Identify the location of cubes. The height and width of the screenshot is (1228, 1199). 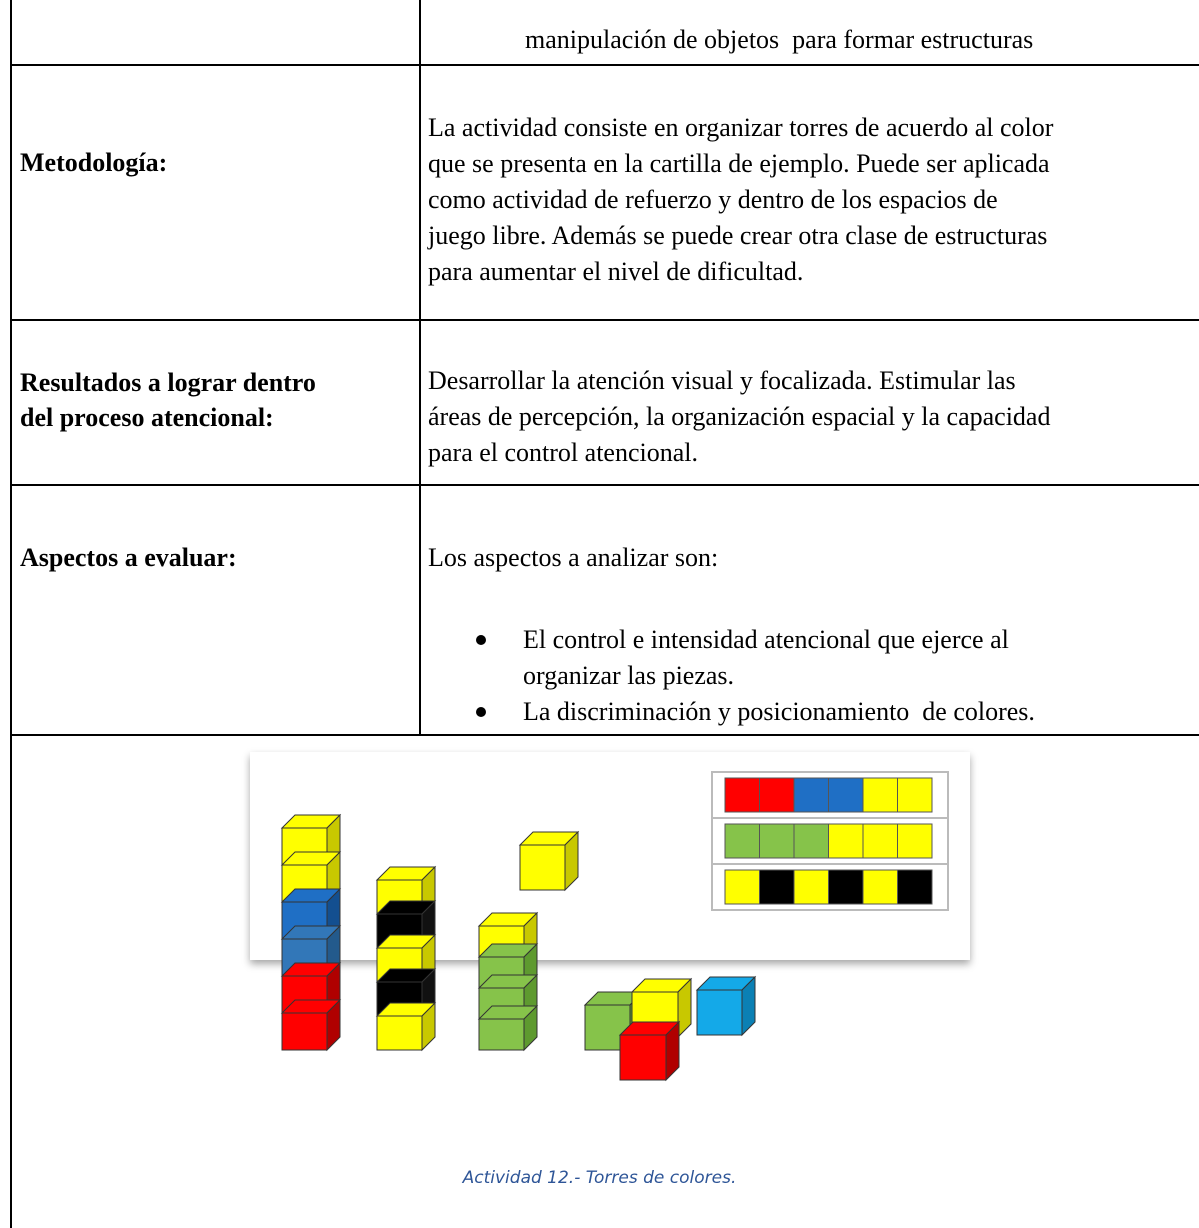
(614, 926).